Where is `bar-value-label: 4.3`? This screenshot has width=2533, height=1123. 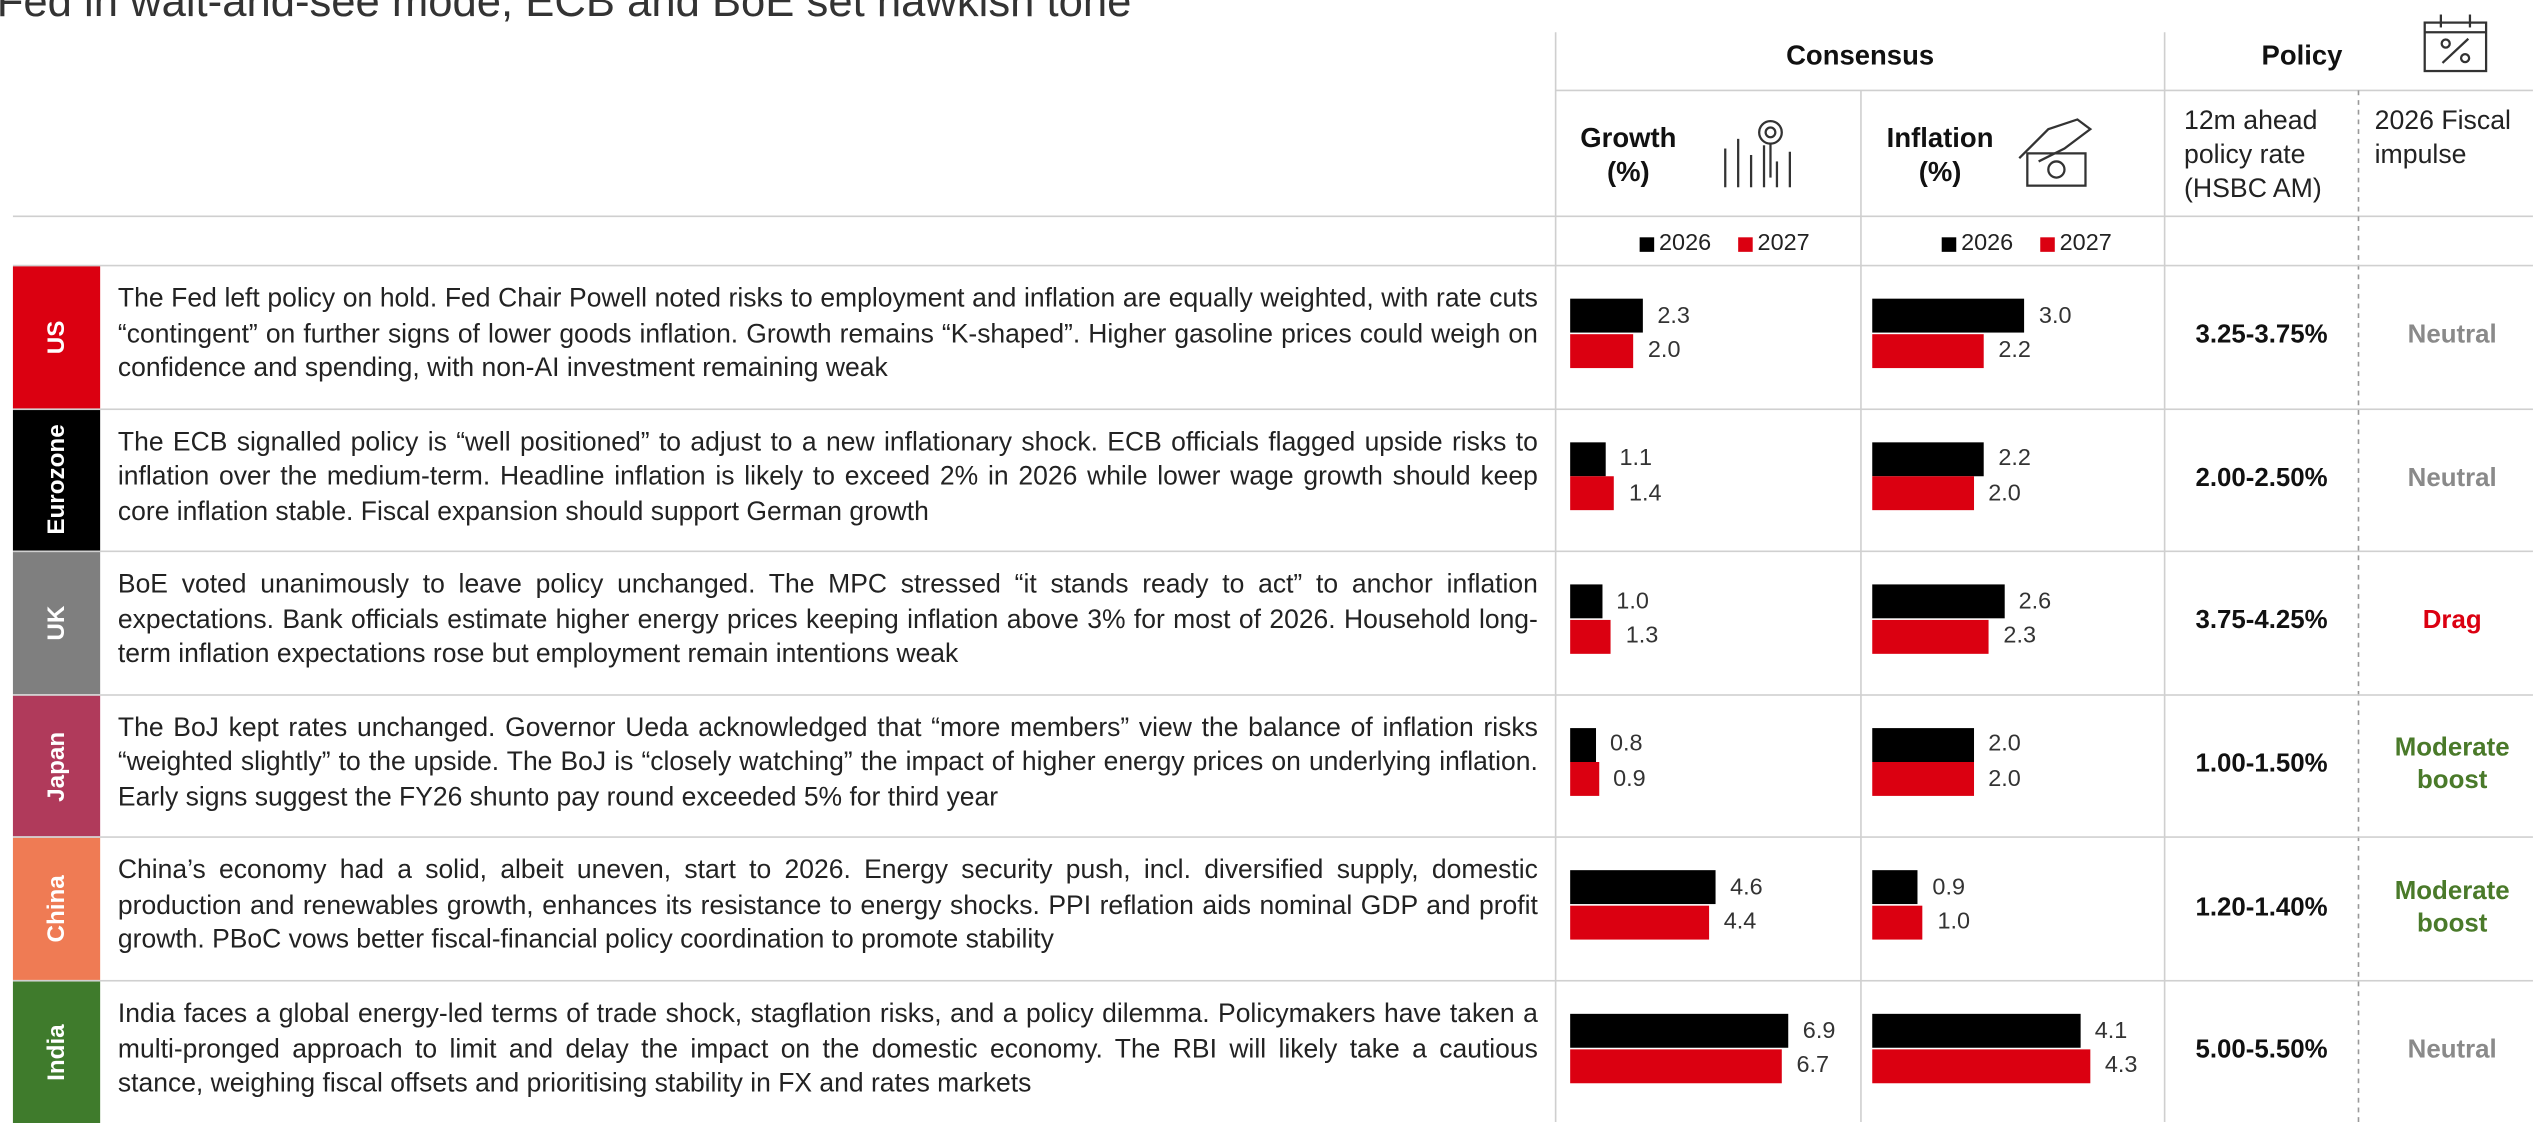 bar-value-label: 4.3 is located at coordinates (2121, 1065).